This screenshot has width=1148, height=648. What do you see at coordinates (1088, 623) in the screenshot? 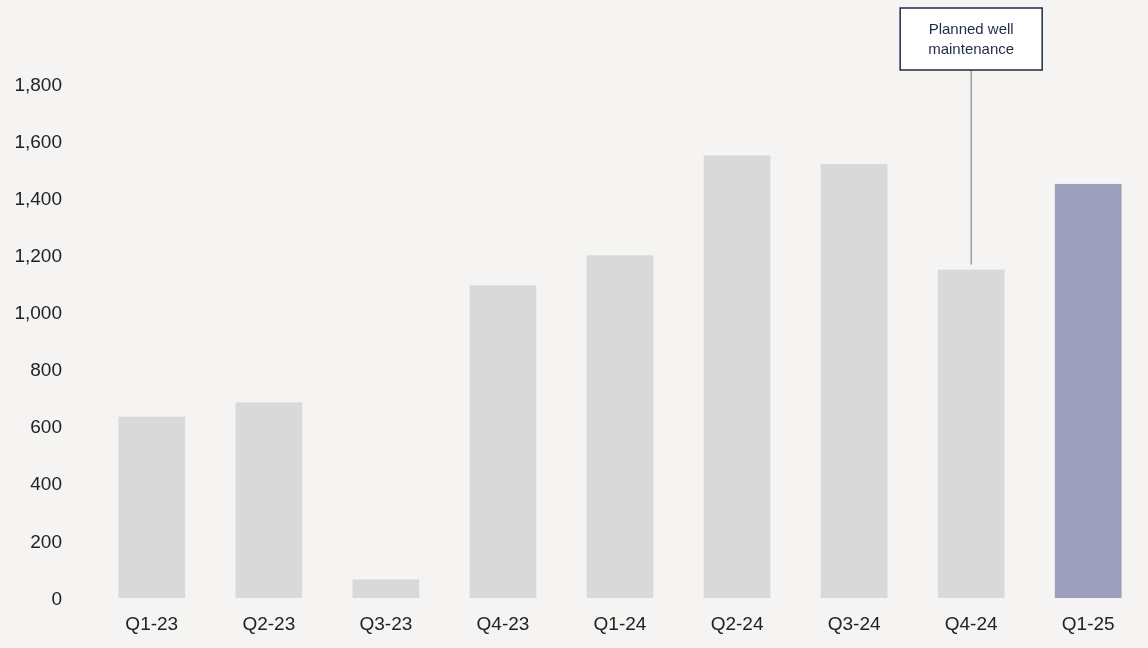
I see `x-tick-label: Q1-25` at bounding box center [1088, 623].